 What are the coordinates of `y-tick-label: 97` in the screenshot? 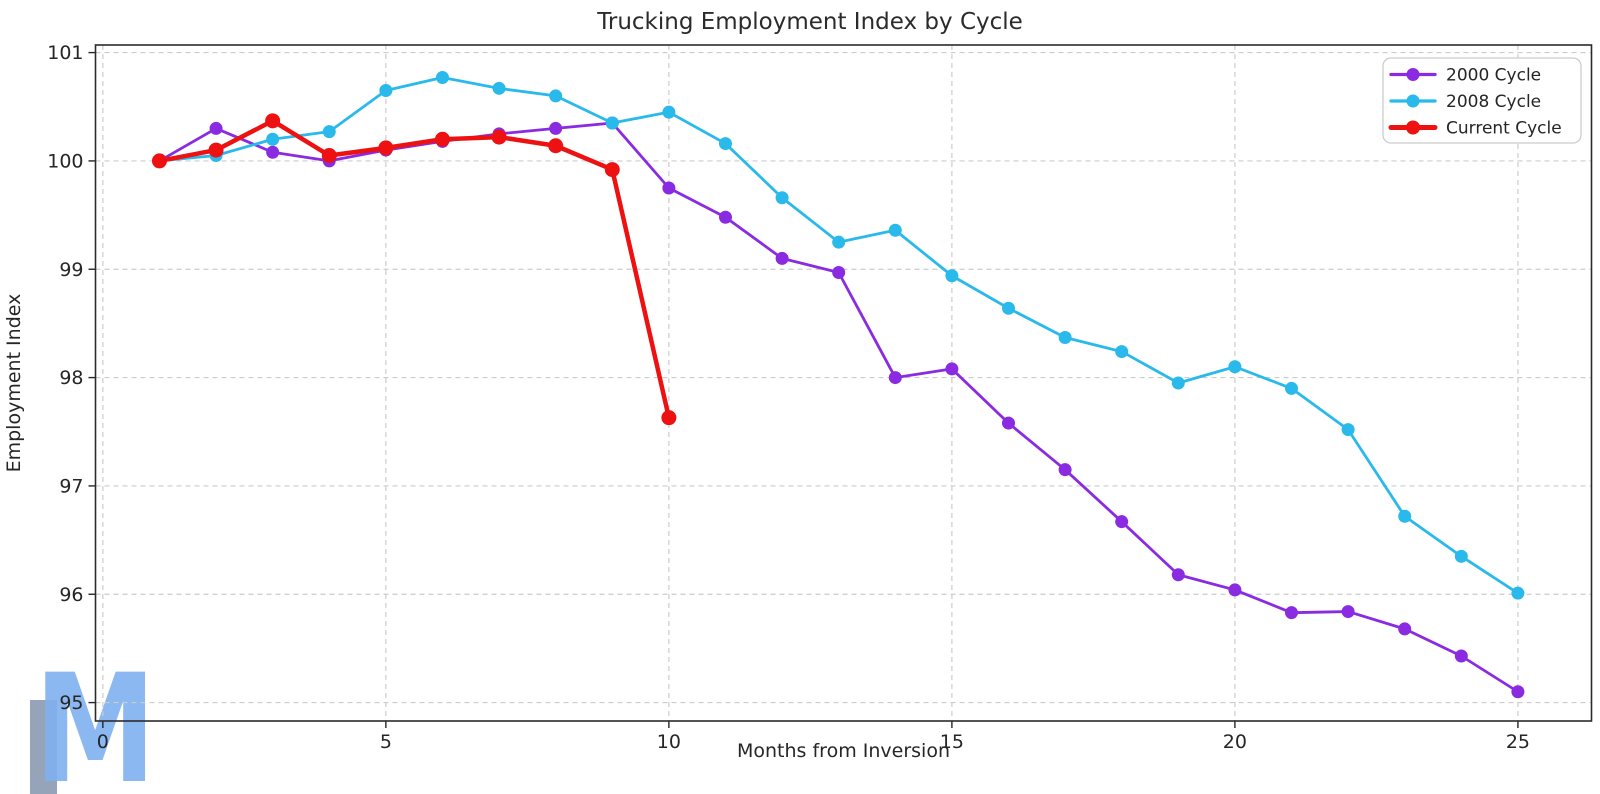 It's located at (71, 486).